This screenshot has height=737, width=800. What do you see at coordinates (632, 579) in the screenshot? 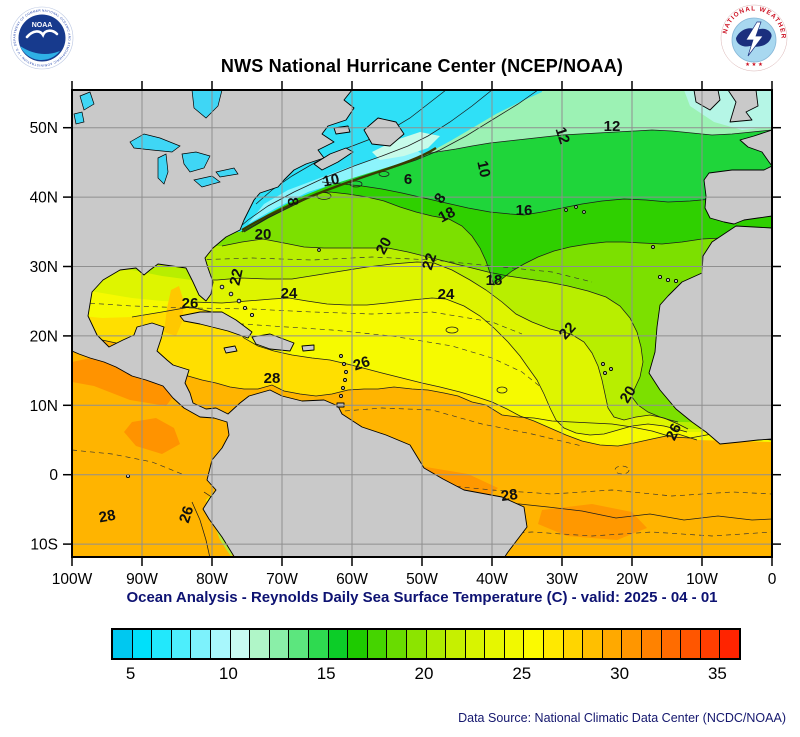
I see `x-tick-label: 20W` at bounding box center [632, 579].